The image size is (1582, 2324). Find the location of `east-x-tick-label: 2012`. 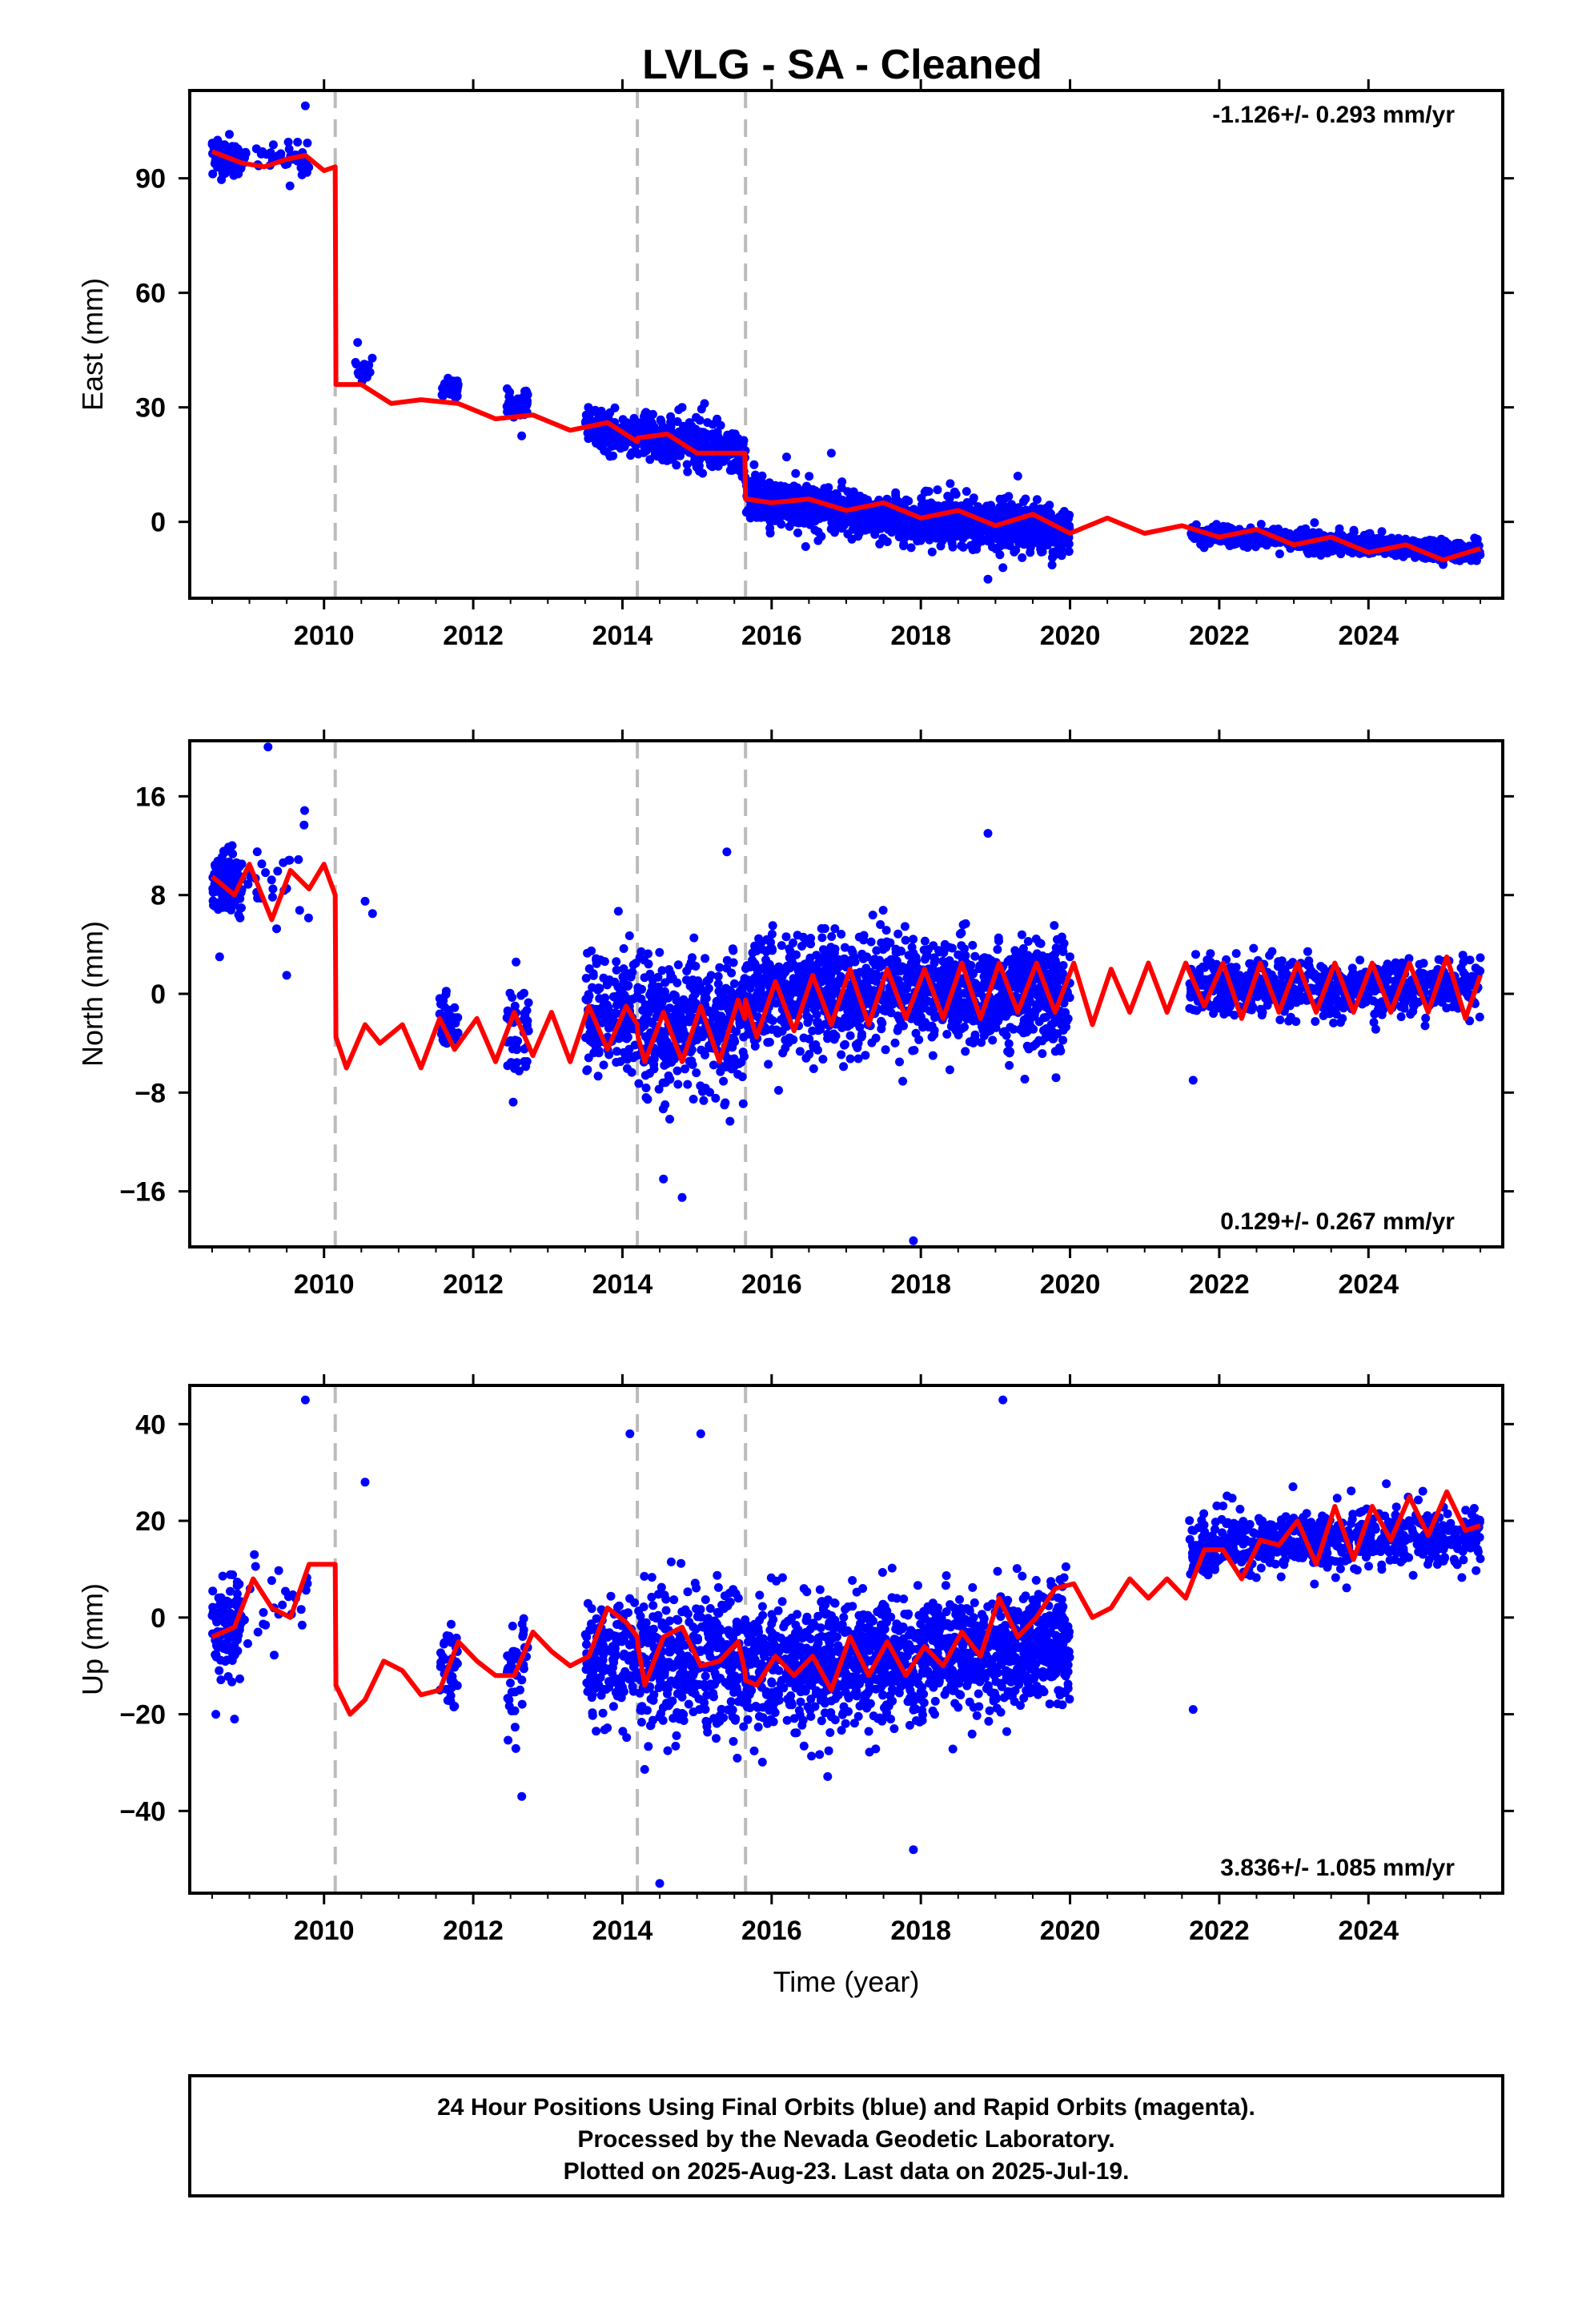

east-x-tick-label: 2012 is located at coordinates (473, 636).